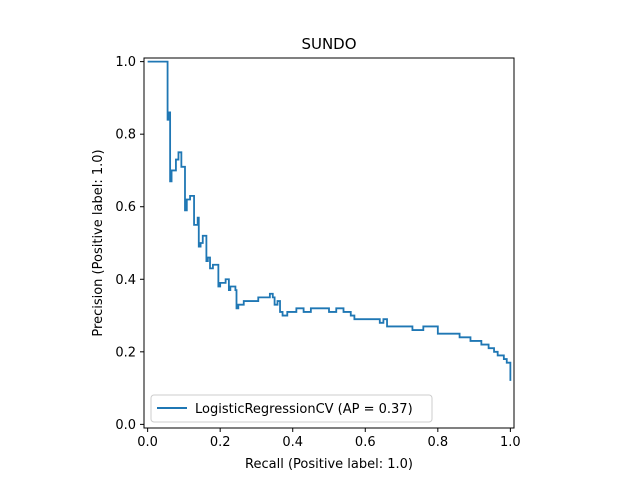 The height and width of the screenshot is (480, 640). I want to click on legend-label: LogisticRegressionCV (AP = 0.37), so click(304, 409).